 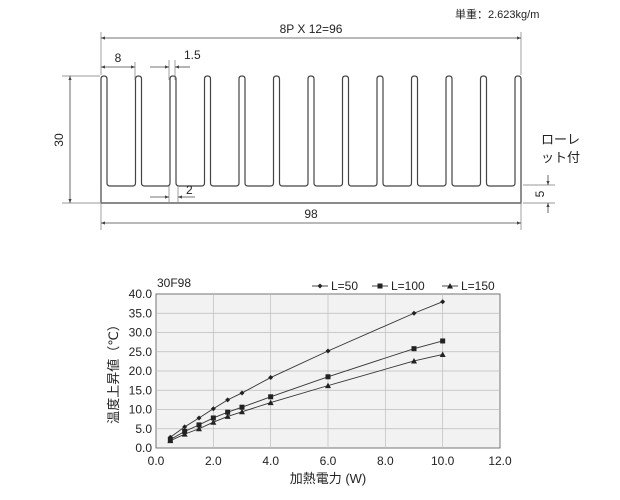 What do you see at coordinates (118, 58) in the screenshot?
I see `pitch-label: 8` at bounding box center [118, 58].